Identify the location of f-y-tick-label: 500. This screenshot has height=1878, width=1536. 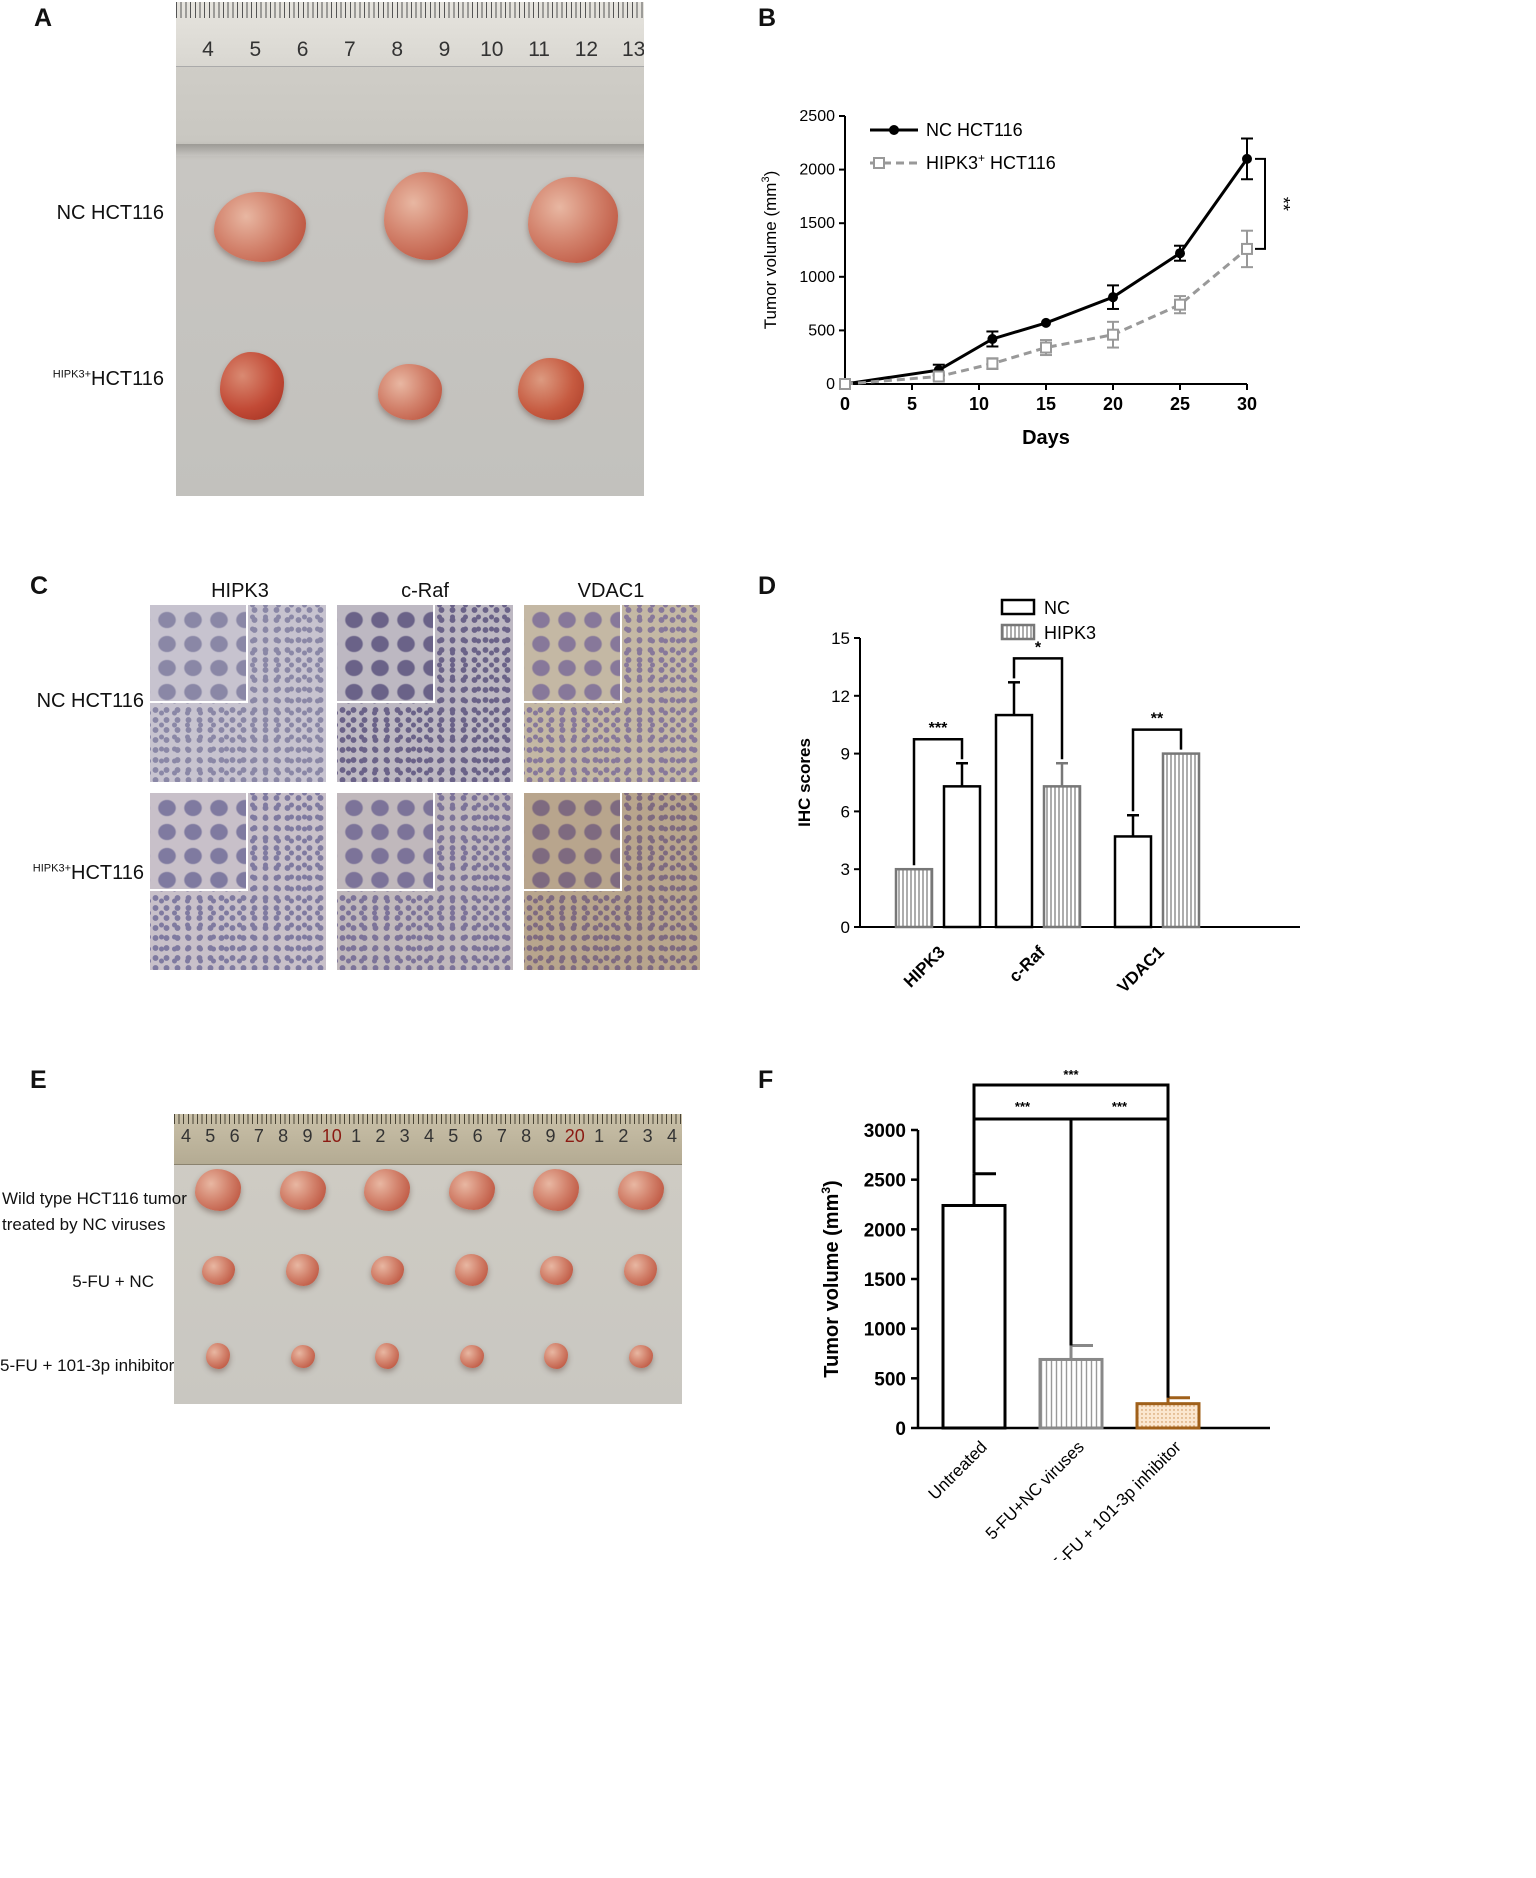
(890, 1379).